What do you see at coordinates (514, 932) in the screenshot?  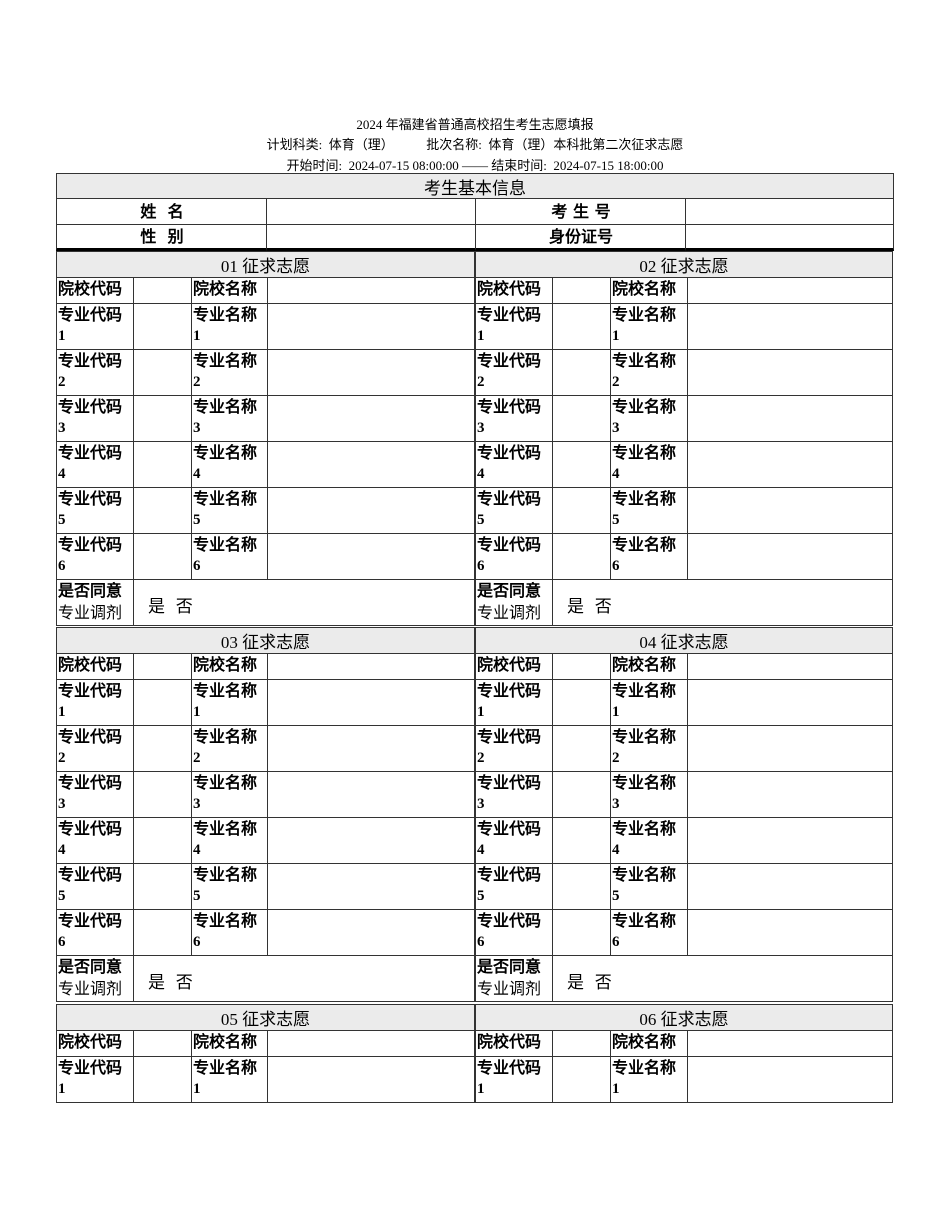 I see `major-code-label: 专业代码 6` at bounding box center [514, 932].